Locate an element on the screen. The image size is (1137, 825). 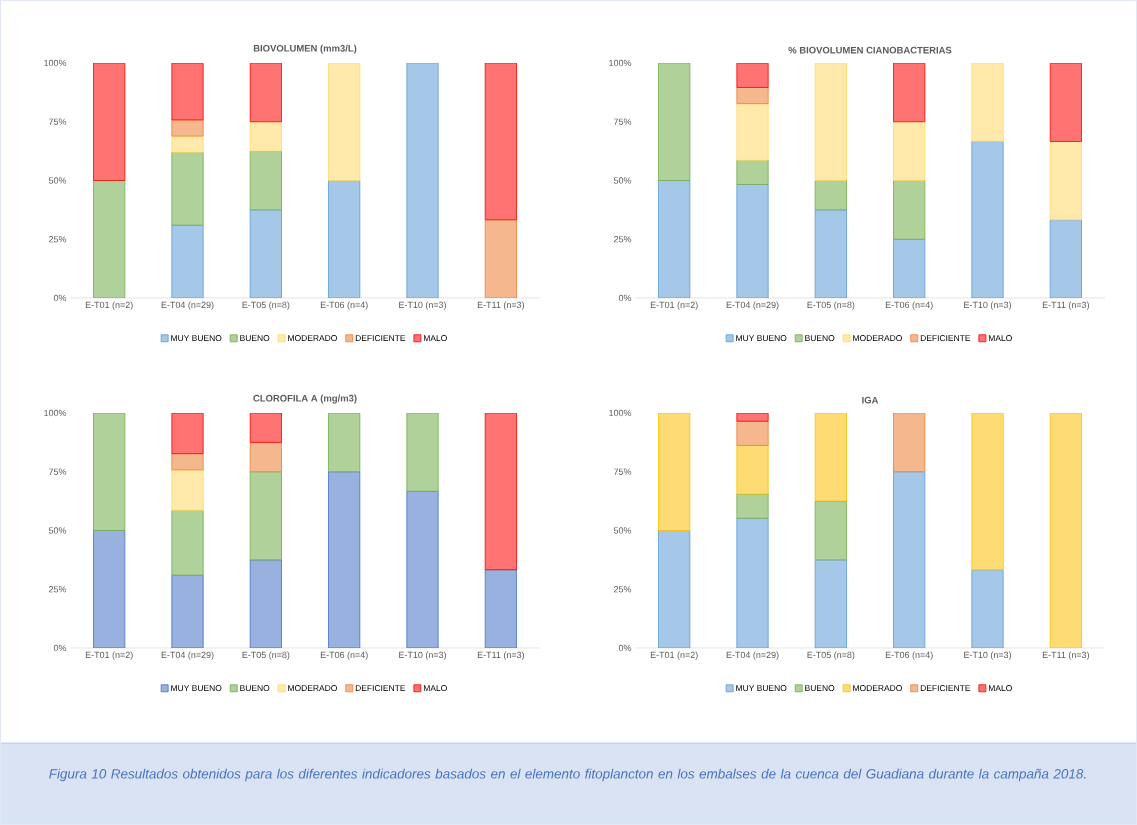
chart-title: % BIOVOLUMEN CIANOBACTERIAS is located at coordinates (870, 50).